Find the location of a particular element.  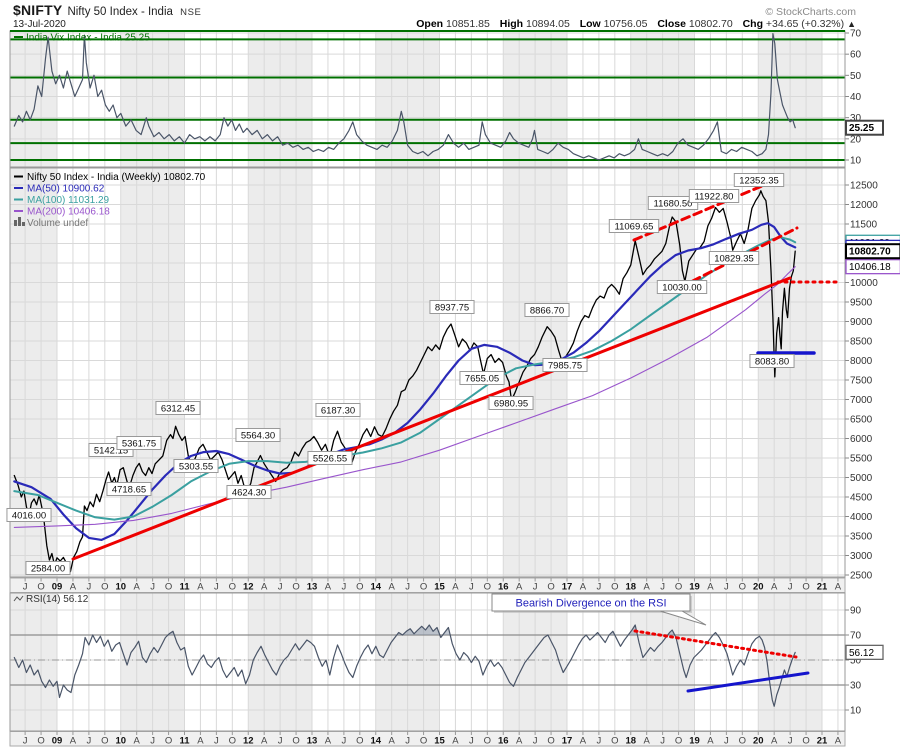

y-axis-tick-label: 4500 is located at coordinates (861, 497).